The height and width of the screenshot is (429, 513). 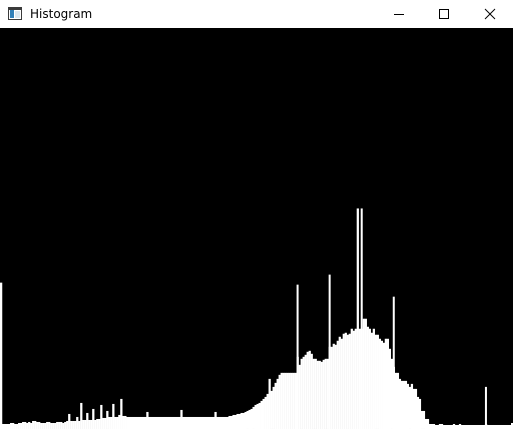 What do you see at coordinates (15, 9) in the screenshot?
I see `app-icon-top-bar` at bounding box center [15, 9].